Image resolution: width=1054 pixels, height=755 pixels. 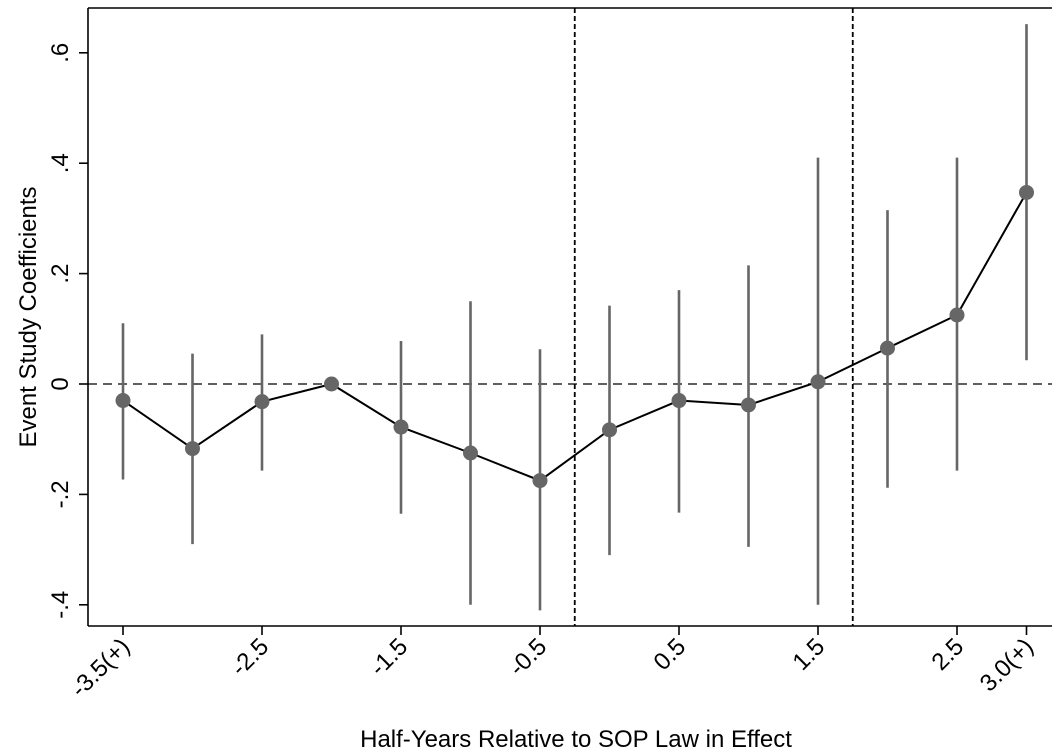 What do you see at coordinates (28, 316) in the screenshot?
I see `y-axis-title: Event Study Coefficients` at bounding box center [28, 316].